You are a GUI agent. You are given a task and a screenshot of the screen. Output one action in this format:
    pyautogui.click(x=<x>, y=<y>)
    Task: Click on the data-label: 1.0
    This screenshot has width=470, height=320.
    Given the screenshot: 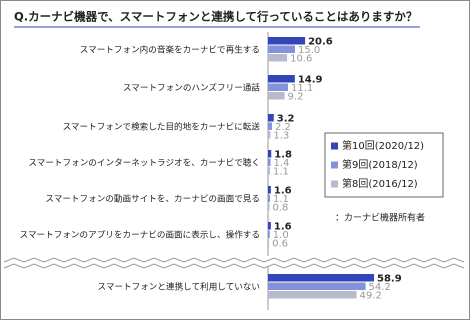 What is the action you would take?
    pyautogui.click(x=281, y=235)
    